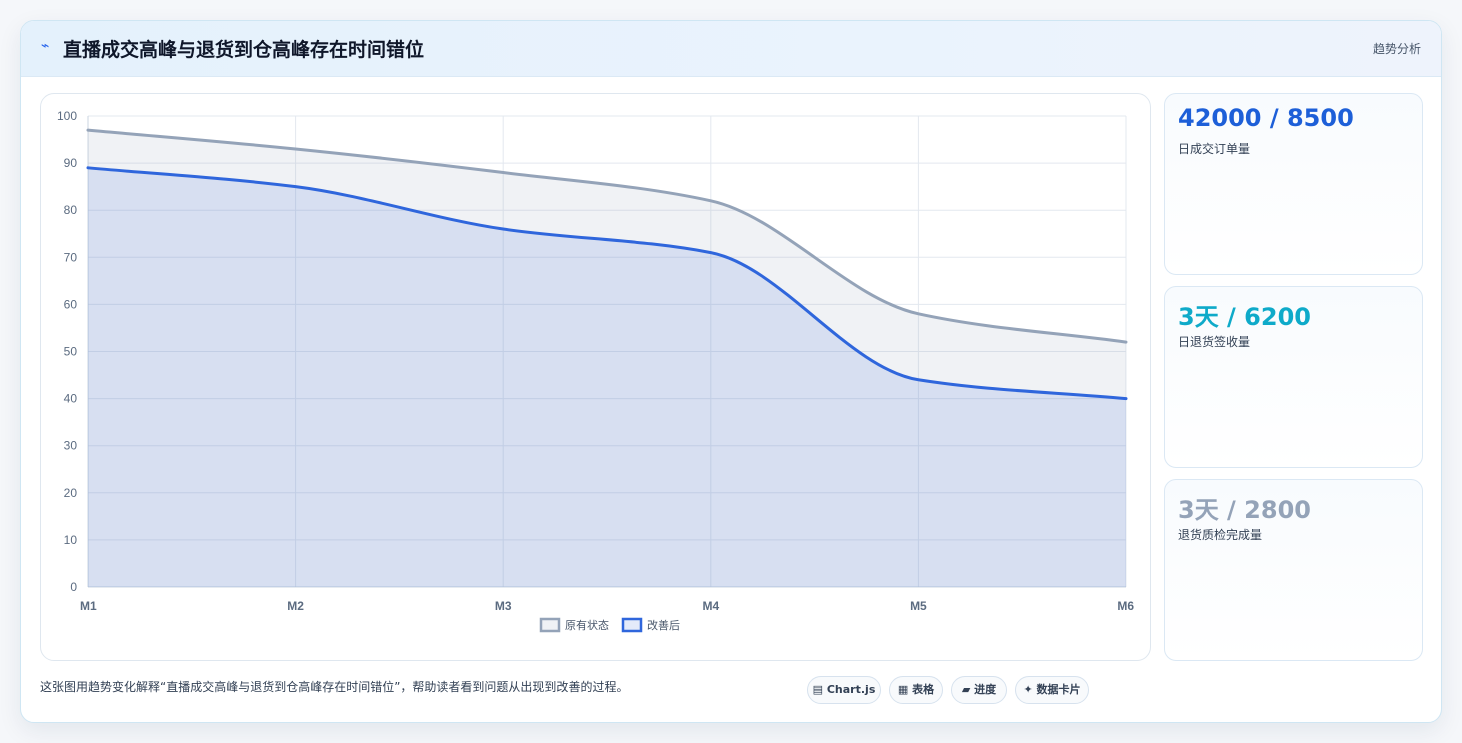  I want to click on chip-label: 数据卡片, so click(1058, 689).